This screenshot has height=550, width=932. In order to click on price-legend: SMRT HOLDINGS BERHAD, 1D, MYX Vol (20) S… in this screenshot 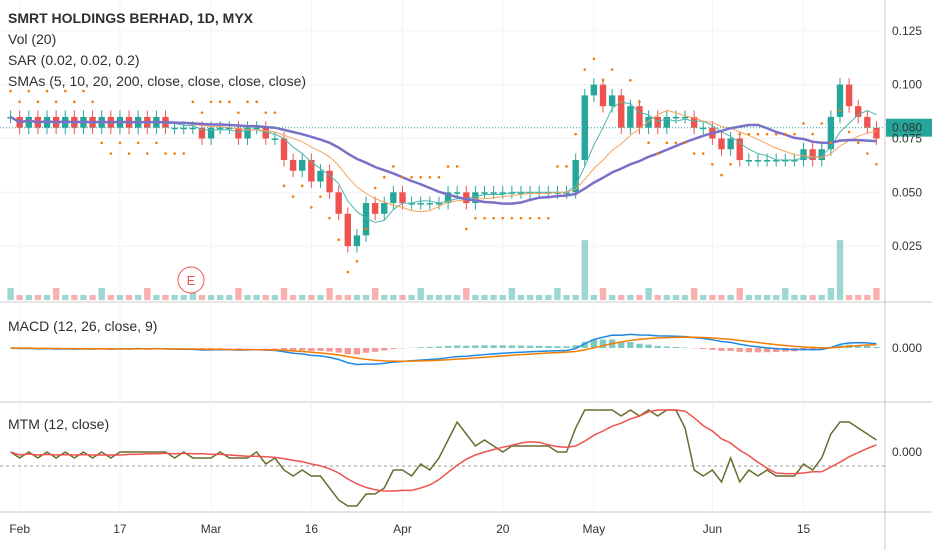, I will do `click(157, 50)`.